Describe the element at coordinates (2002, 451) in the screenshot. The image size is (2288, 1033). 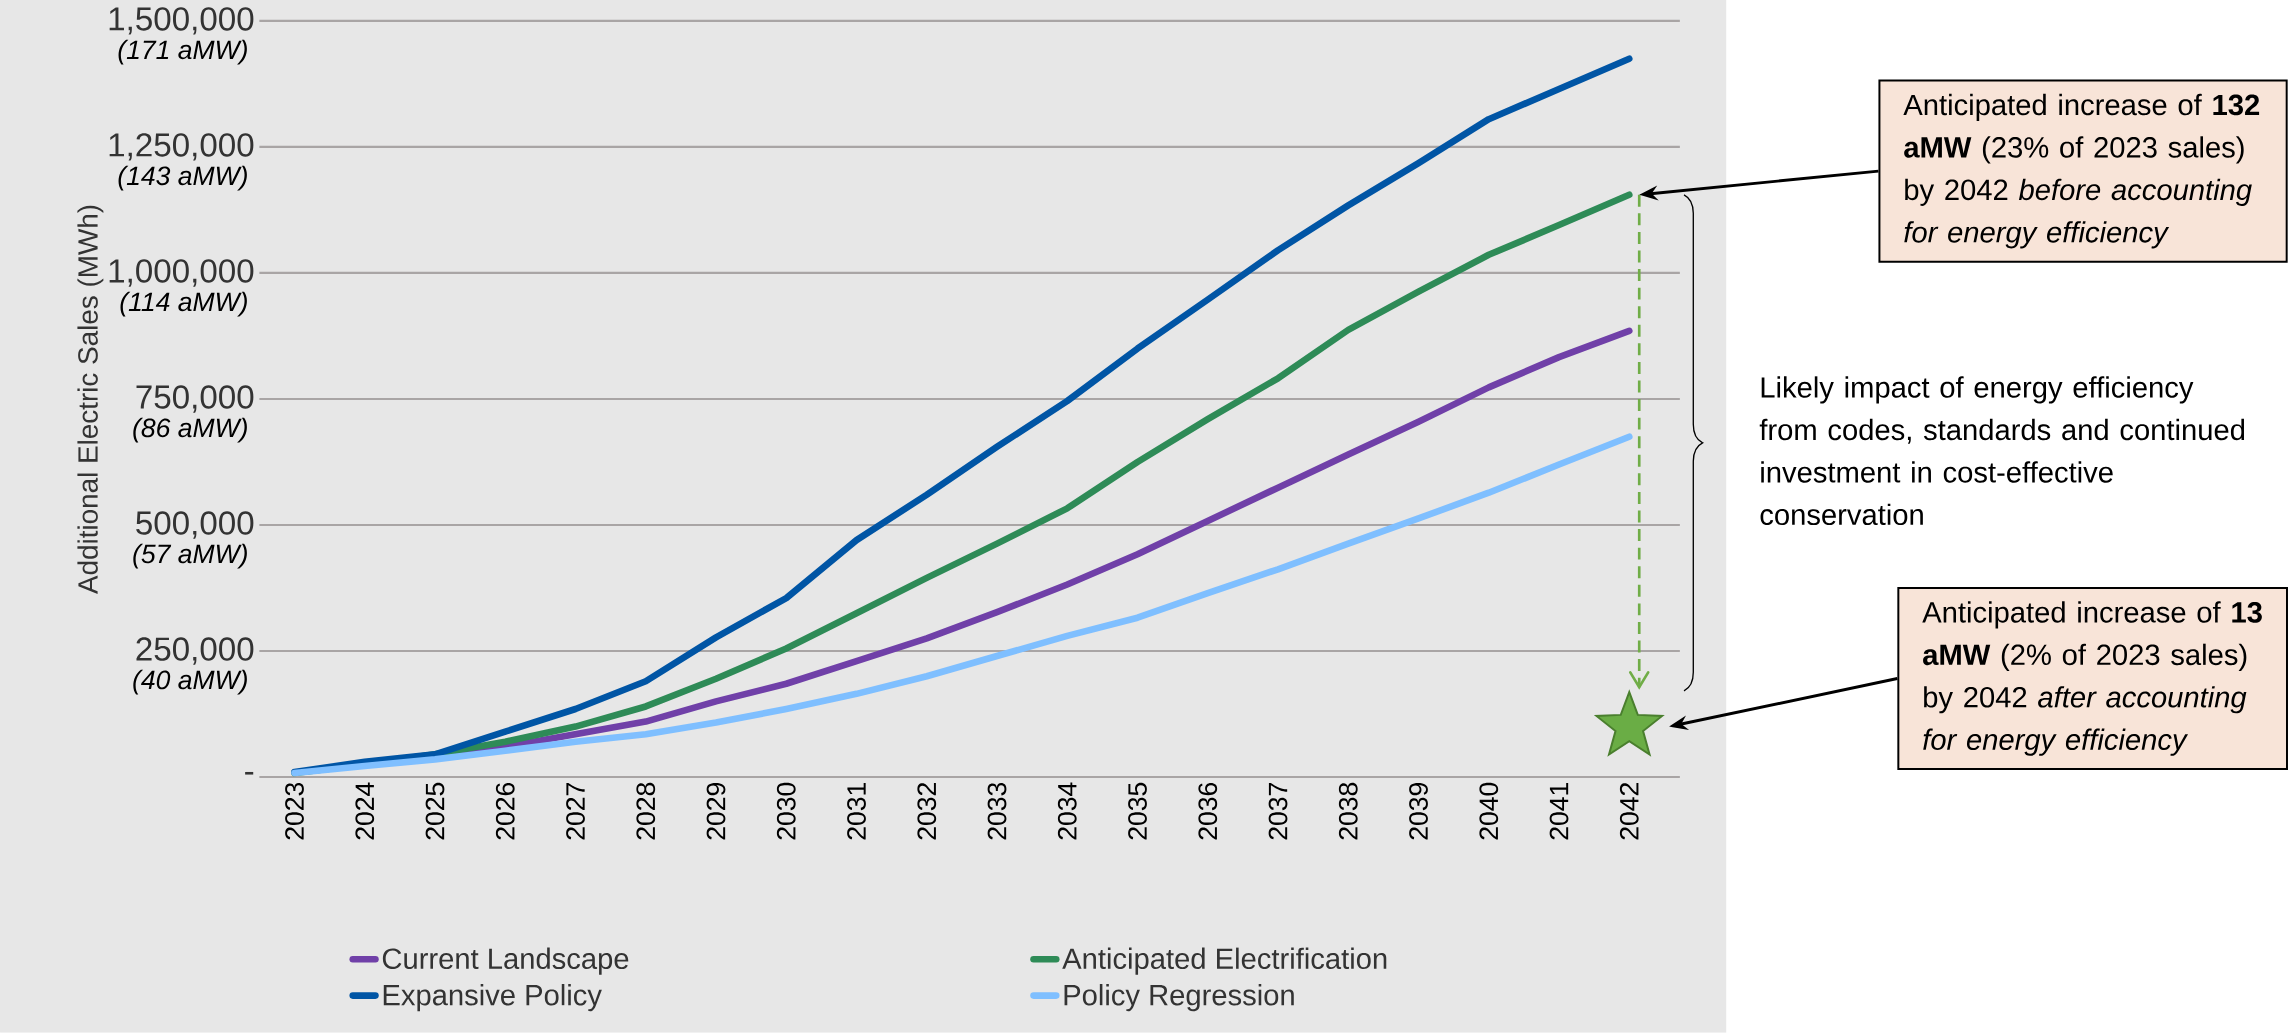
I see `text: Likely impact of energy efficiency from codes, standards and continued investment in cost-effective conservation` at that location.